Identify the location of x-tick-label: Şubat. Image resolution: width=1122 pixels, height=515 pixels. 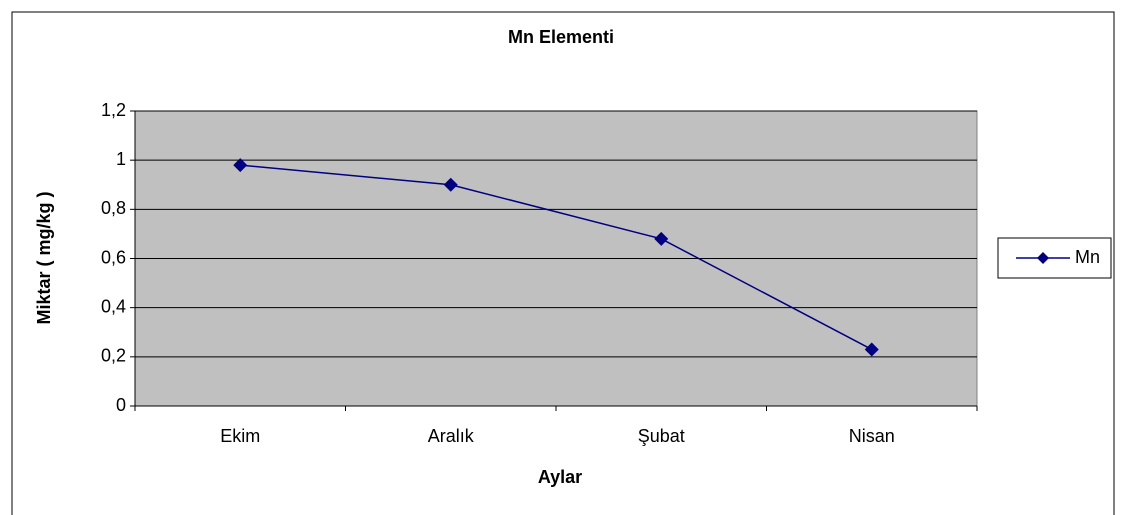
(661, 436).